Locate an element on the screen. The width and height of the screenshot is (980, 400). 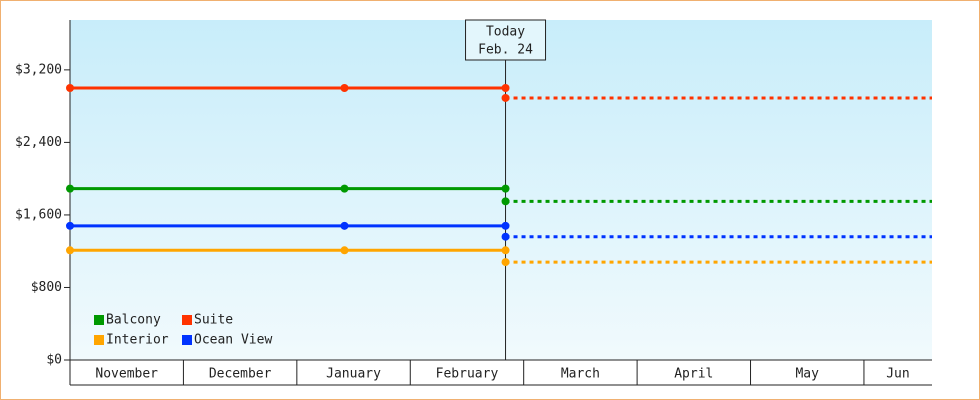
x-tick-label: December is located at coordinates (240, 374).